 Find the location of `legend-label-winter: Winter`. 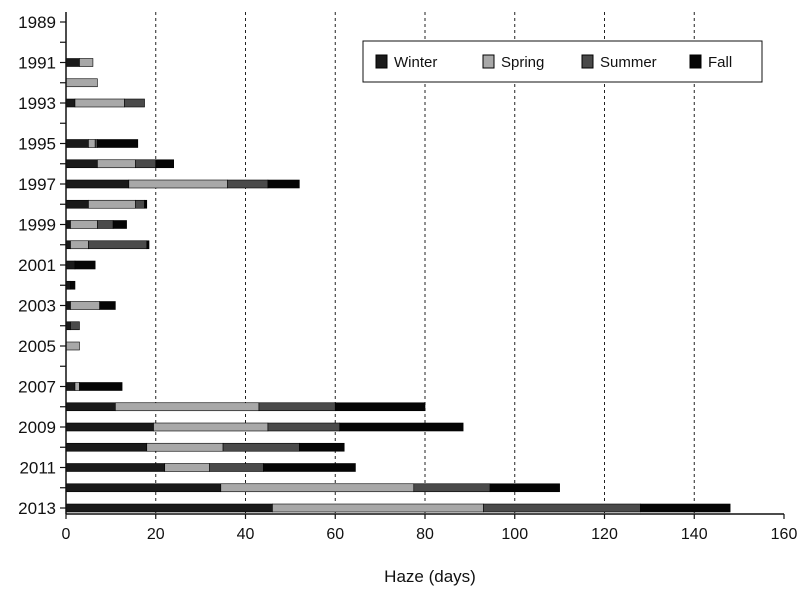

legend-label-winter: Winter is located at coordinates (415, 62).